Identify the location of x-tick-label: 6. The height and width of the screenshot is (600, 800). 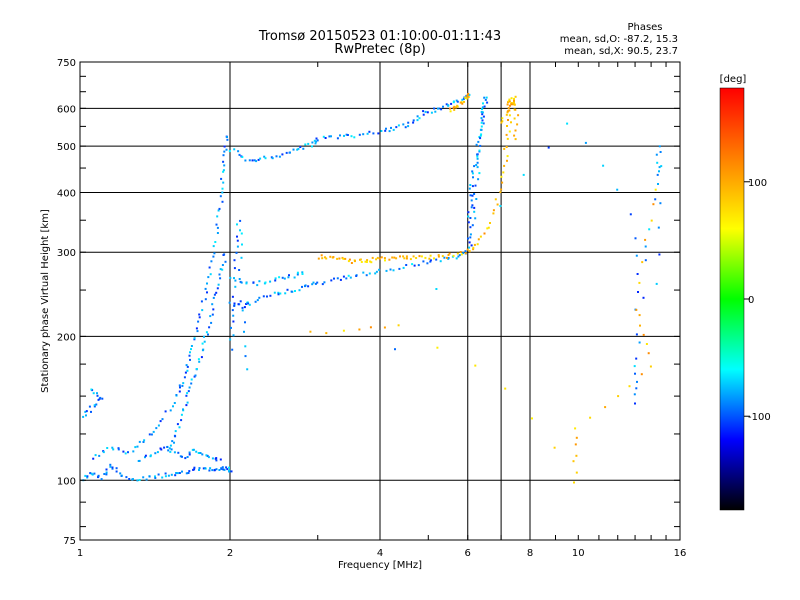
(468, 553).